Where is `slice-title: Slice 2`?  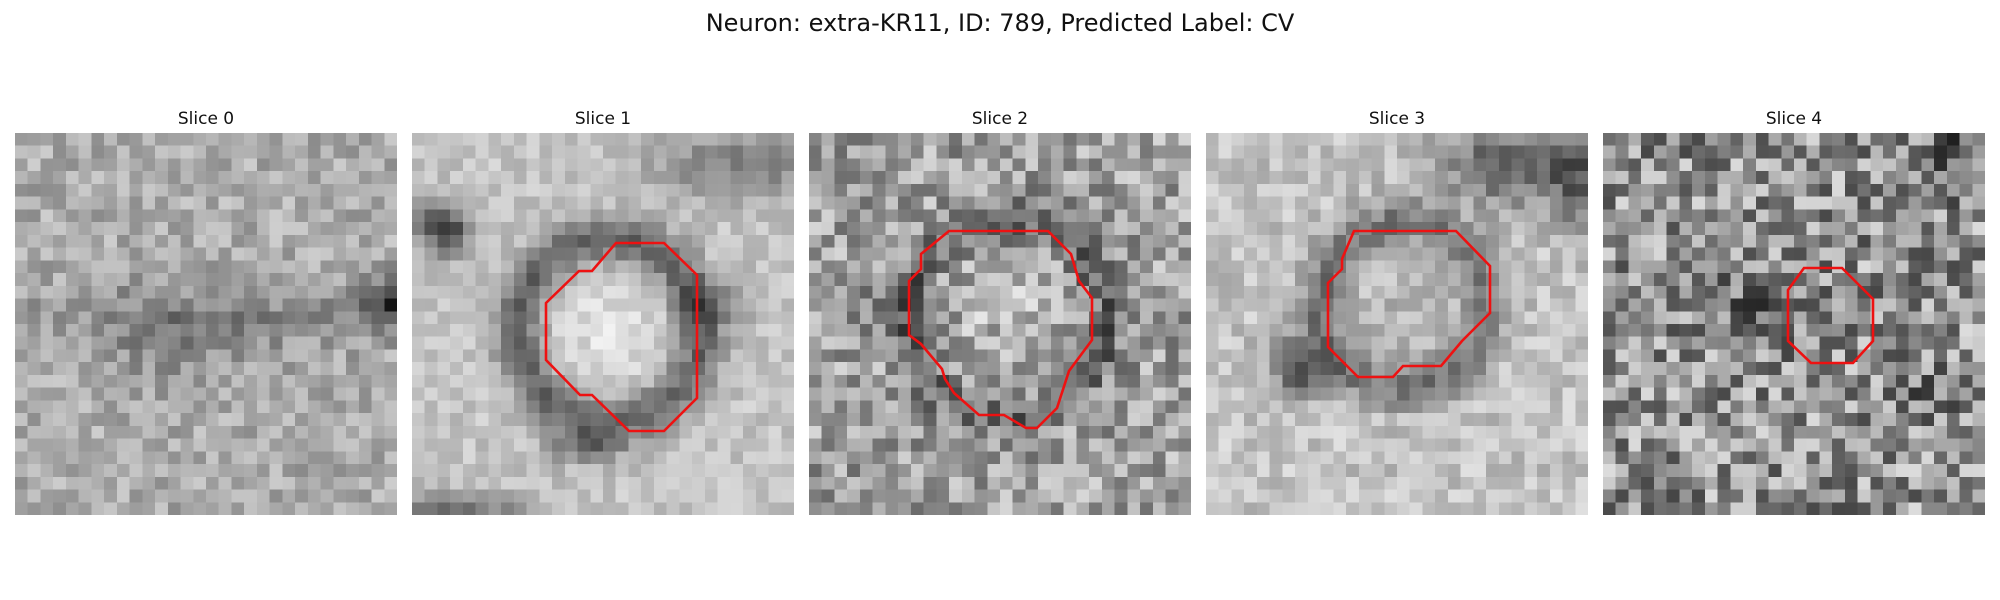
slice-title: Slice 2 is located at coordinates (1000, 119).